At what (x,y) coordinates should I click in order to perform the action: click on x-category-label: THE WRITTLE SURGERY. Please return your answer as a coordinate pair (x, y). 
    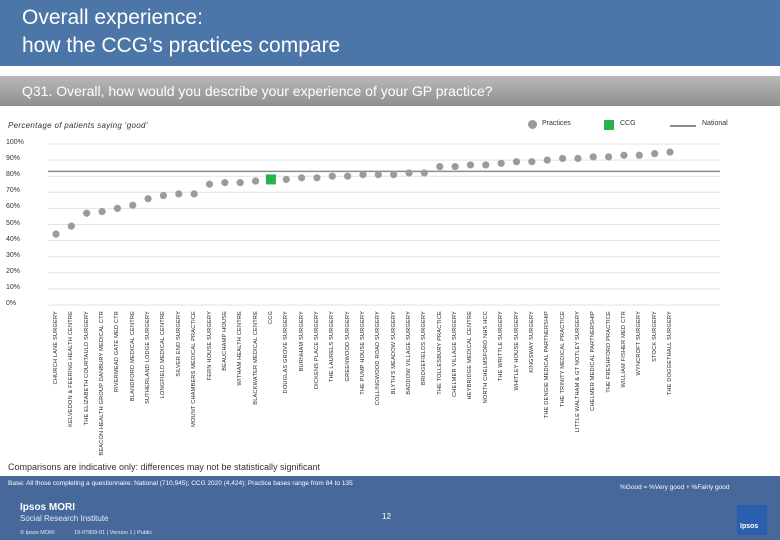
    Looking at the image, I should click on (501, 346).